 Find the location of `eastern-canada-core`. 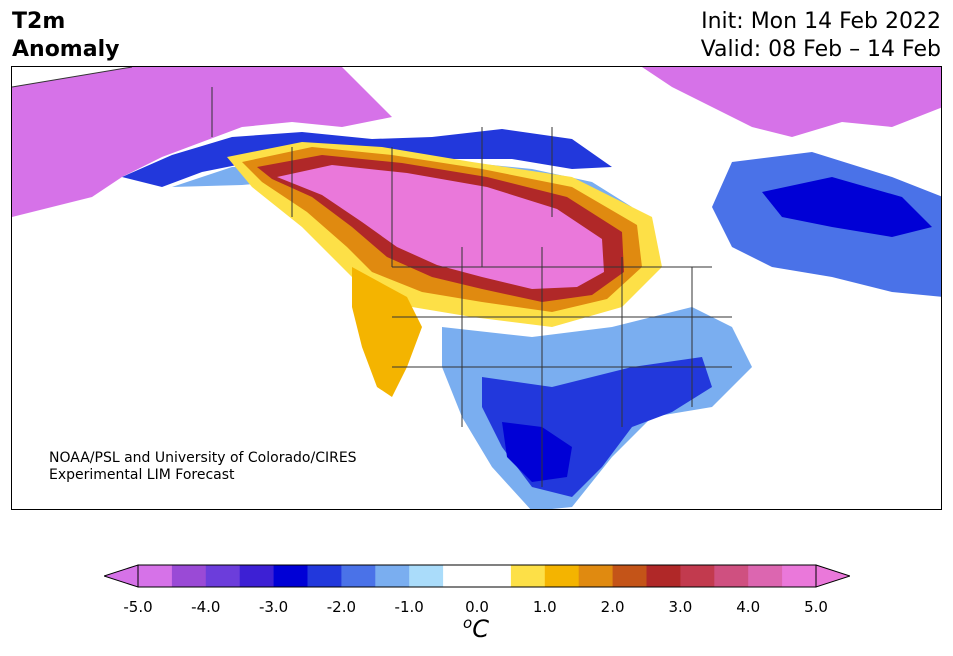

eastern-canada-core is located at coordinates (847, 207).